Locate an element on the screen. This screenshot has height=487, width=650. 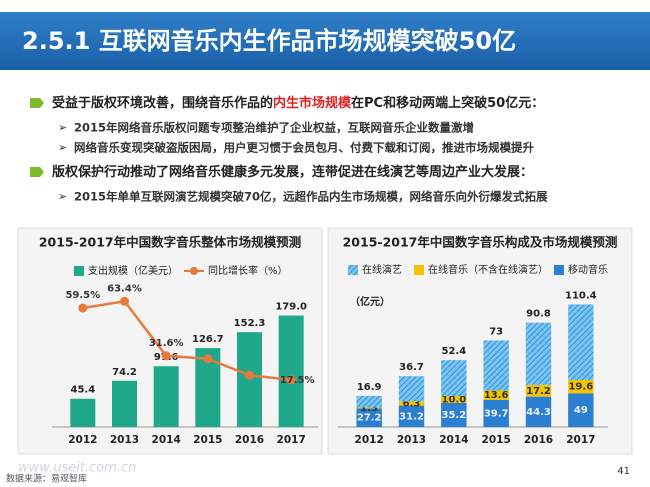
value-label: 17.2 is located at coordinates (538, 391).